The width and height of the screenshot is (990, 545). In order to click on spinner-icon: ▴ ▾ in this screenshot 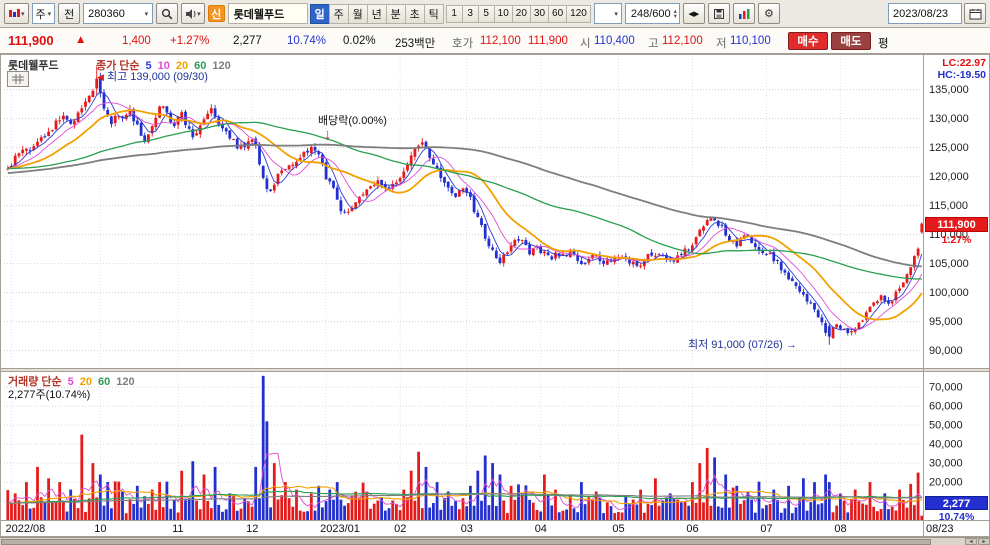, I will do `click(675, 13)`.